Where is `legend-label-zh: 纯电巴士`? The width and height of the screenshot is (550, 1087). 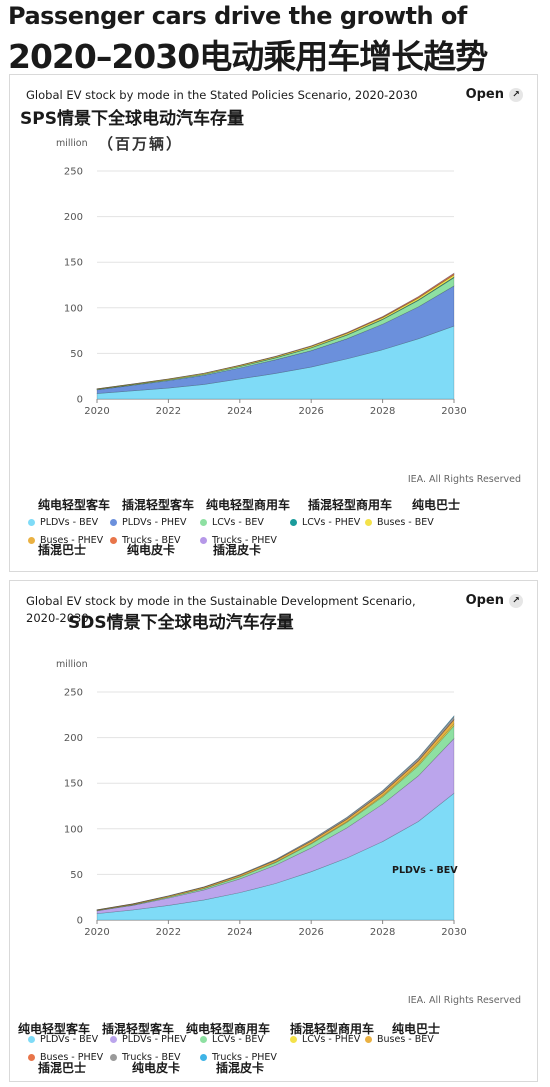 legend-label-zh: 纯电巴士 is located at coordinates (436, 505).